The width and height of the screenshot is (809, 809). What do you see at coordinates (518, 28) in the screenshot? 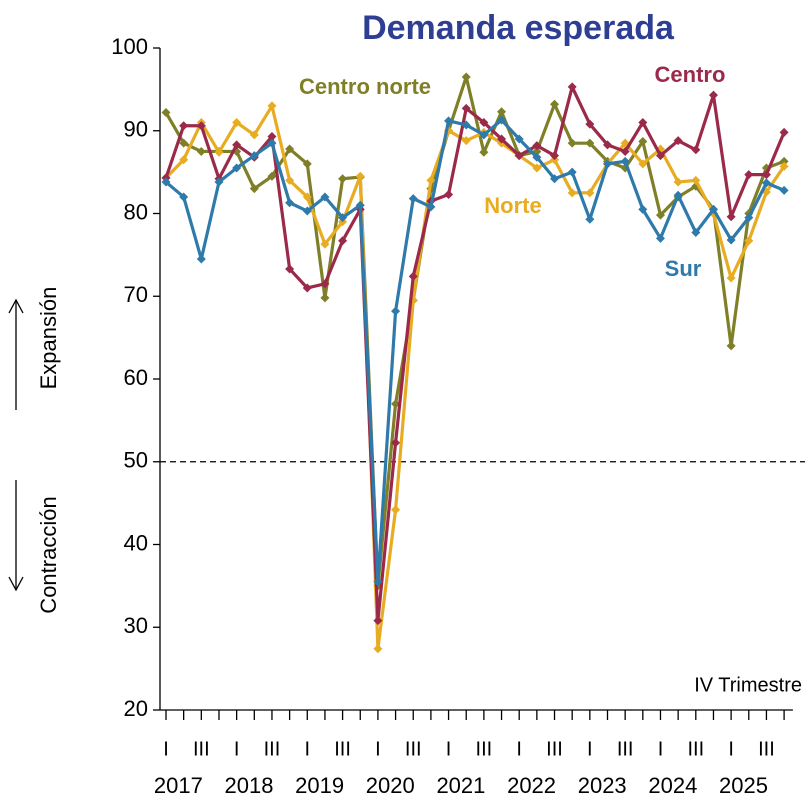
I see `chart-title: Demanda esperada` at bounding box center [518, 28].